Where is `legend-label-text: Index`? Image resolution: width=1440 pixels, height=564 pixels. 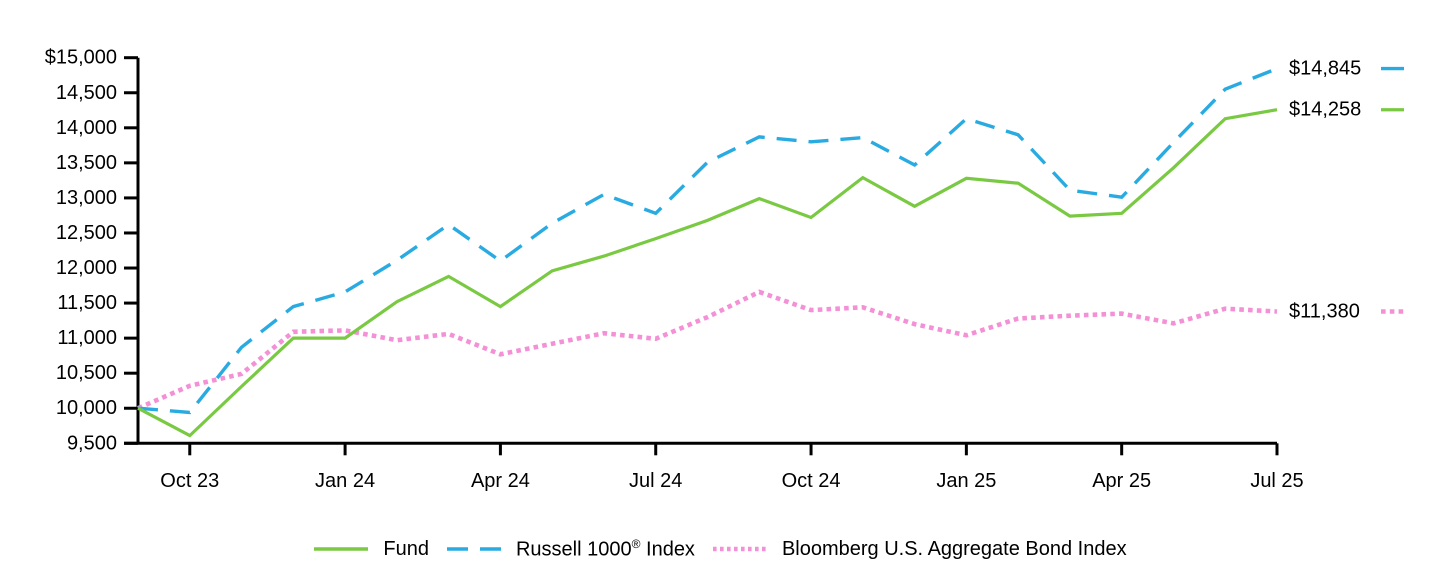 legend-label-text: Index is located at coordinates (667, 549).